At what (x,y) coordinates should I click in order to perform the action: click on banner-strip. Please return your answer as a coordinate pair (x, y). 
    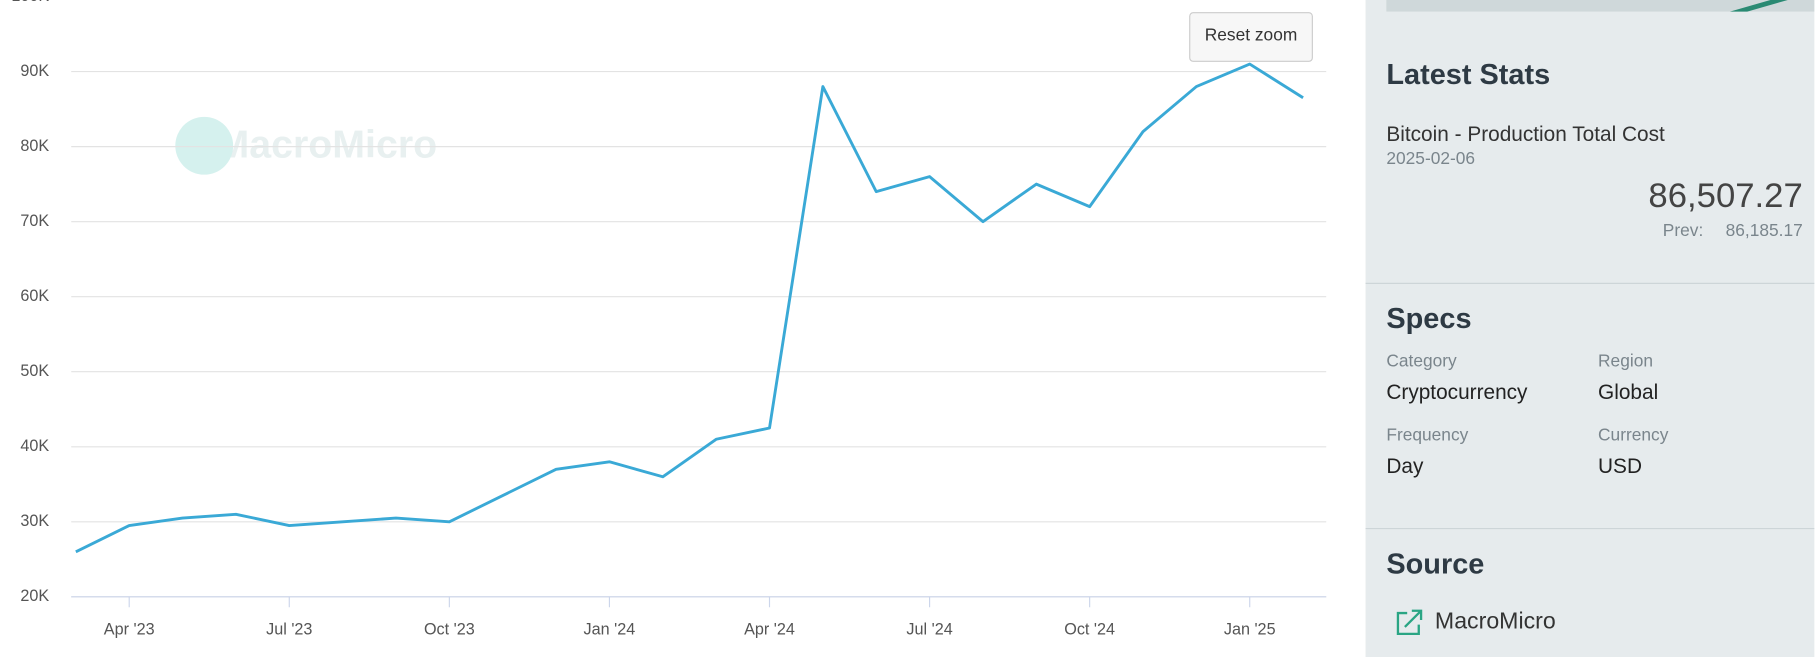
    Looking at the image, I should click on (1600, 6).